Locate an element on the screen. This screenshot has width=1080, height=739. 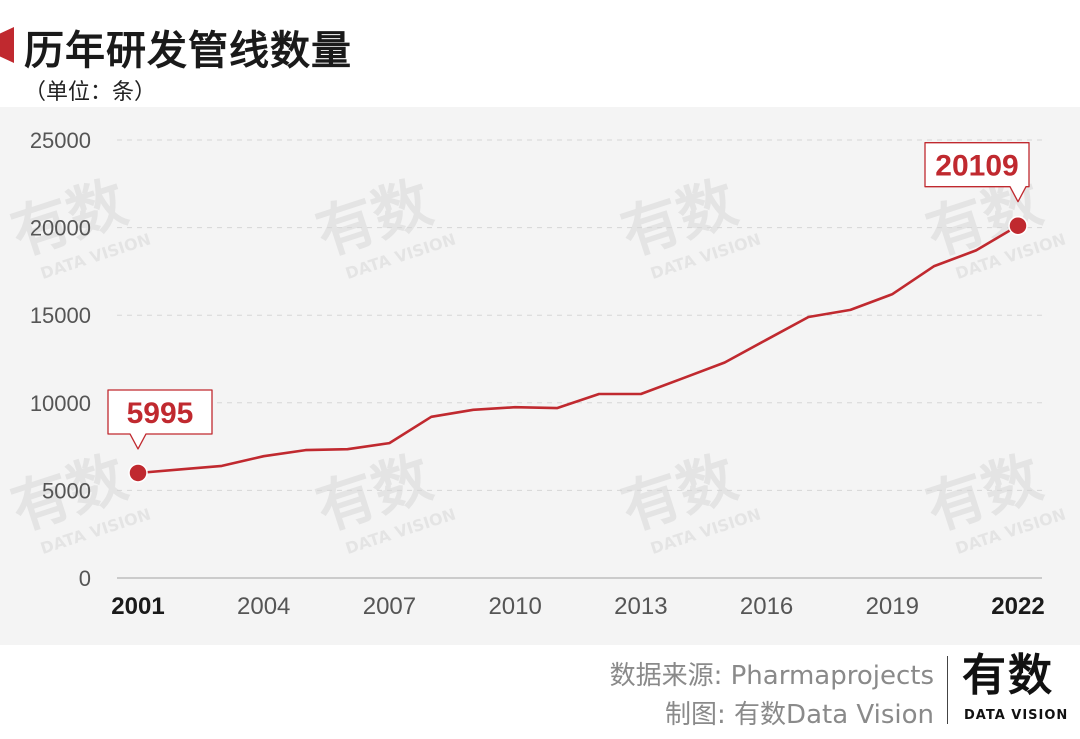
x-axis: 2001 2004 2007 2010 2013 2016 2019 2022 is located at coordinates (577, 606).